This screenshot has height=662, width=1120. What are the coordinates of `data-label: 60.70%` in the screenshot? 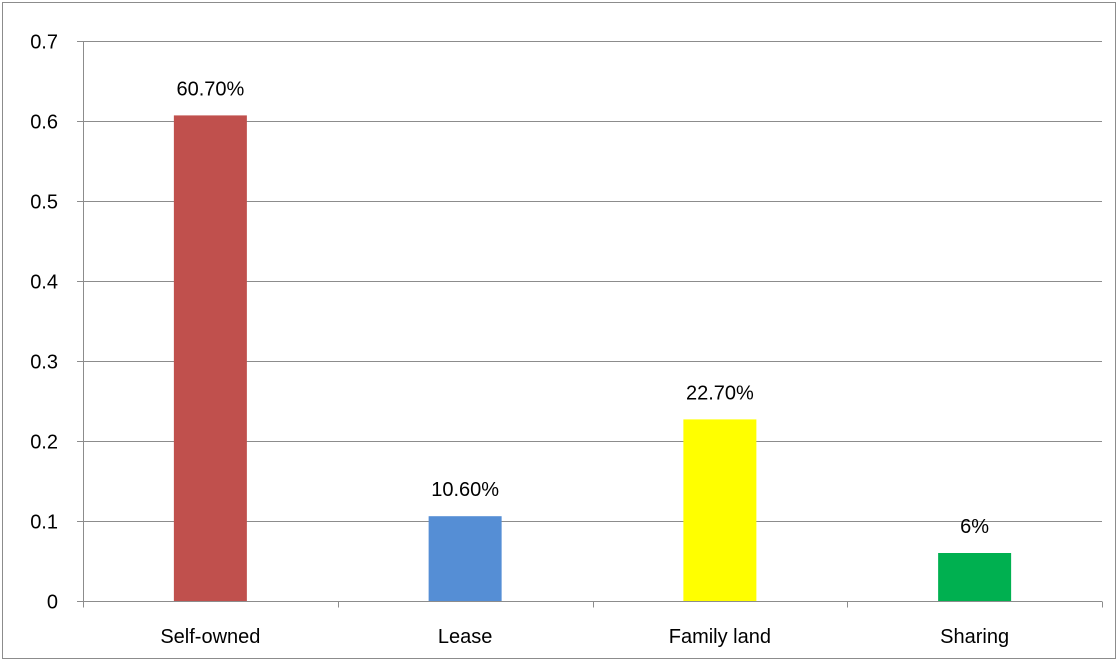 It's located at (210, 89).